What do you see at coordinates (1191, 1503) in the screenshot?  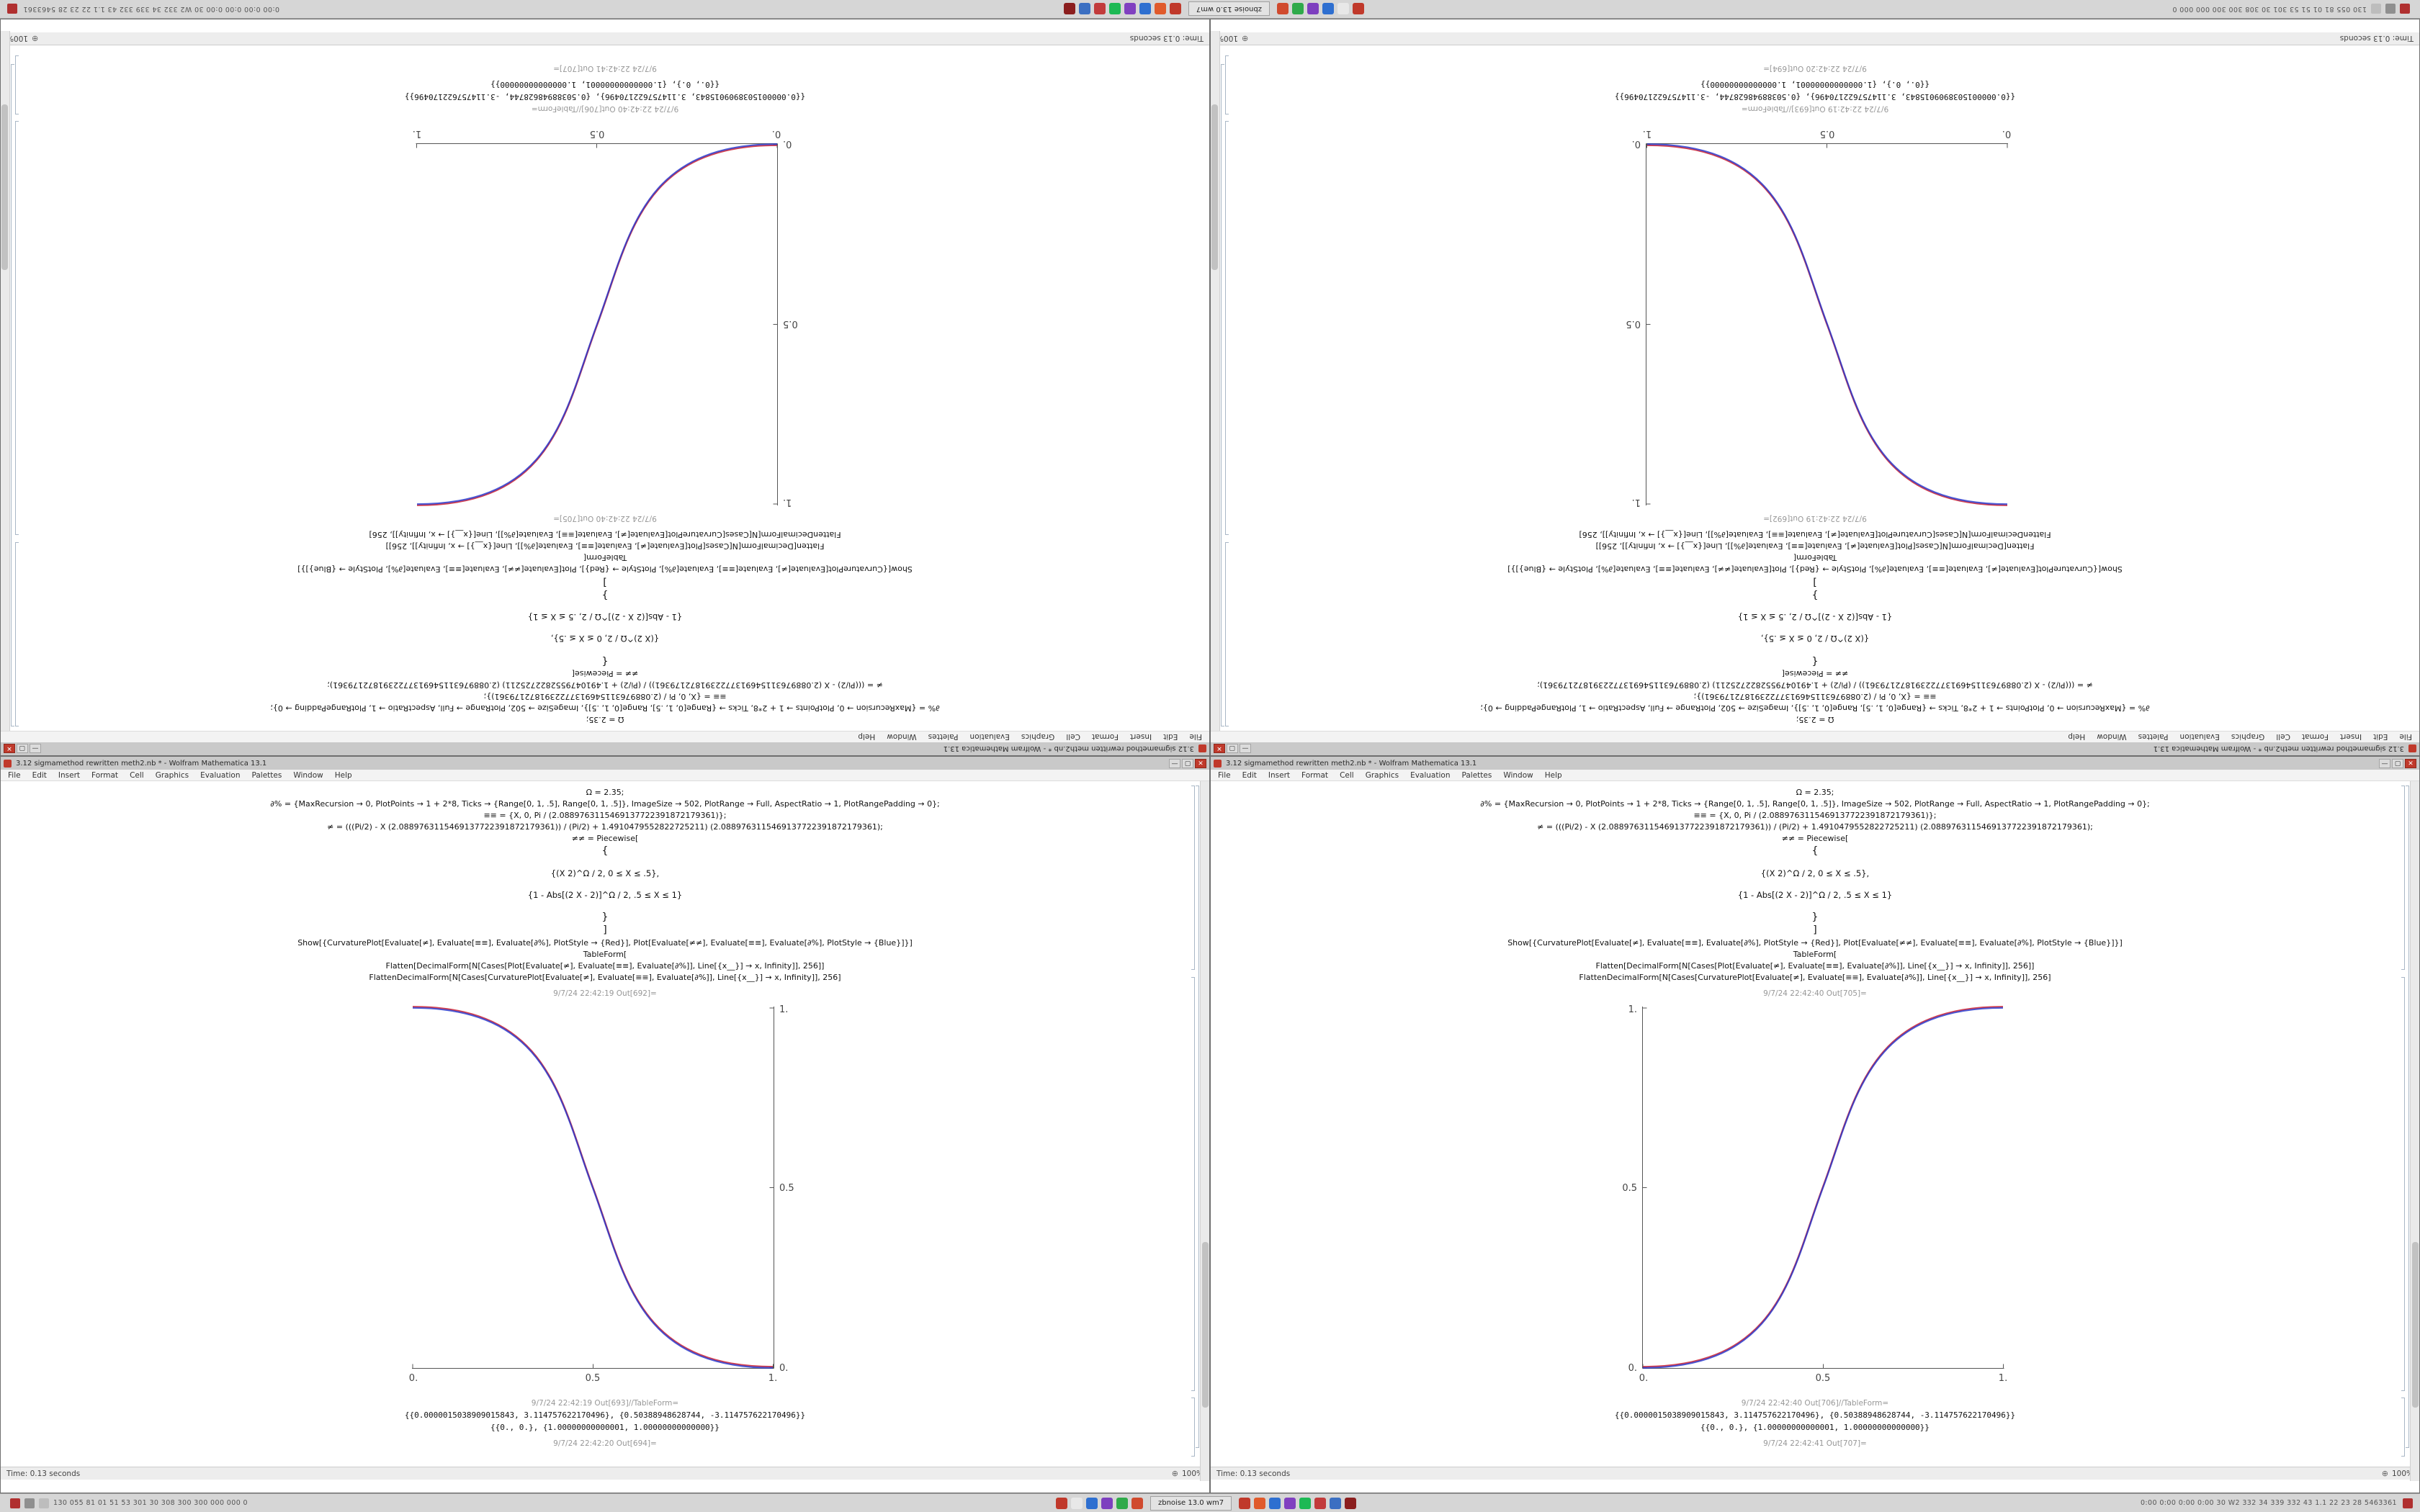 I see `taskbar-window-button: zbnoise 13.0 wm7` at bounding box center [1191, 1503].